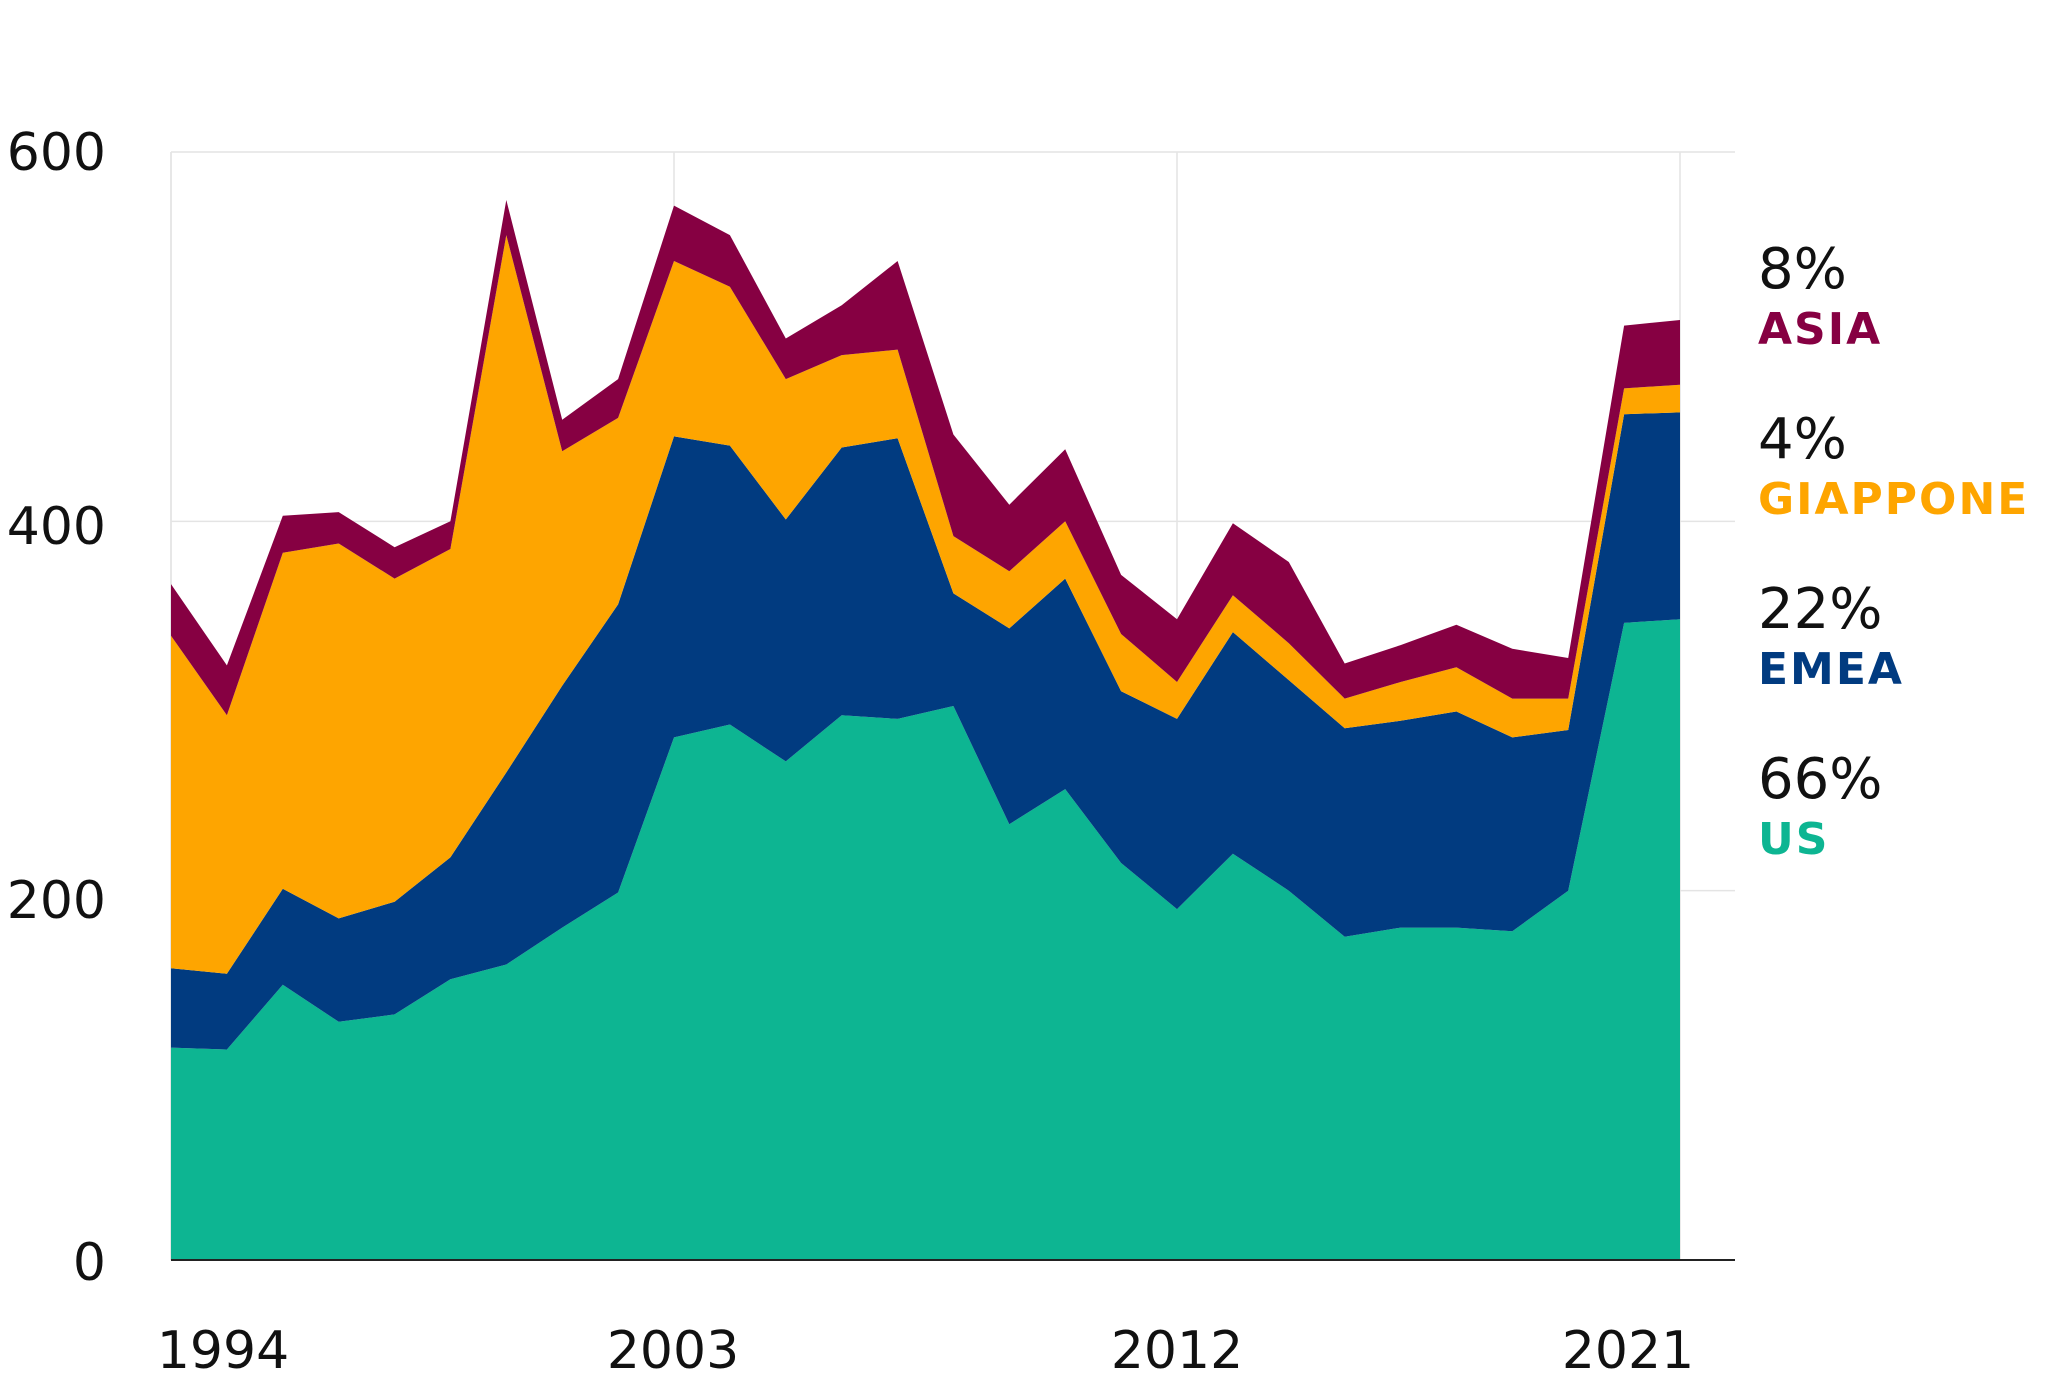 Image resolution: width=2048 pixels, height=1388 pixels. I want to click on legend-label-emea: EMEA, so click(1831, 669).